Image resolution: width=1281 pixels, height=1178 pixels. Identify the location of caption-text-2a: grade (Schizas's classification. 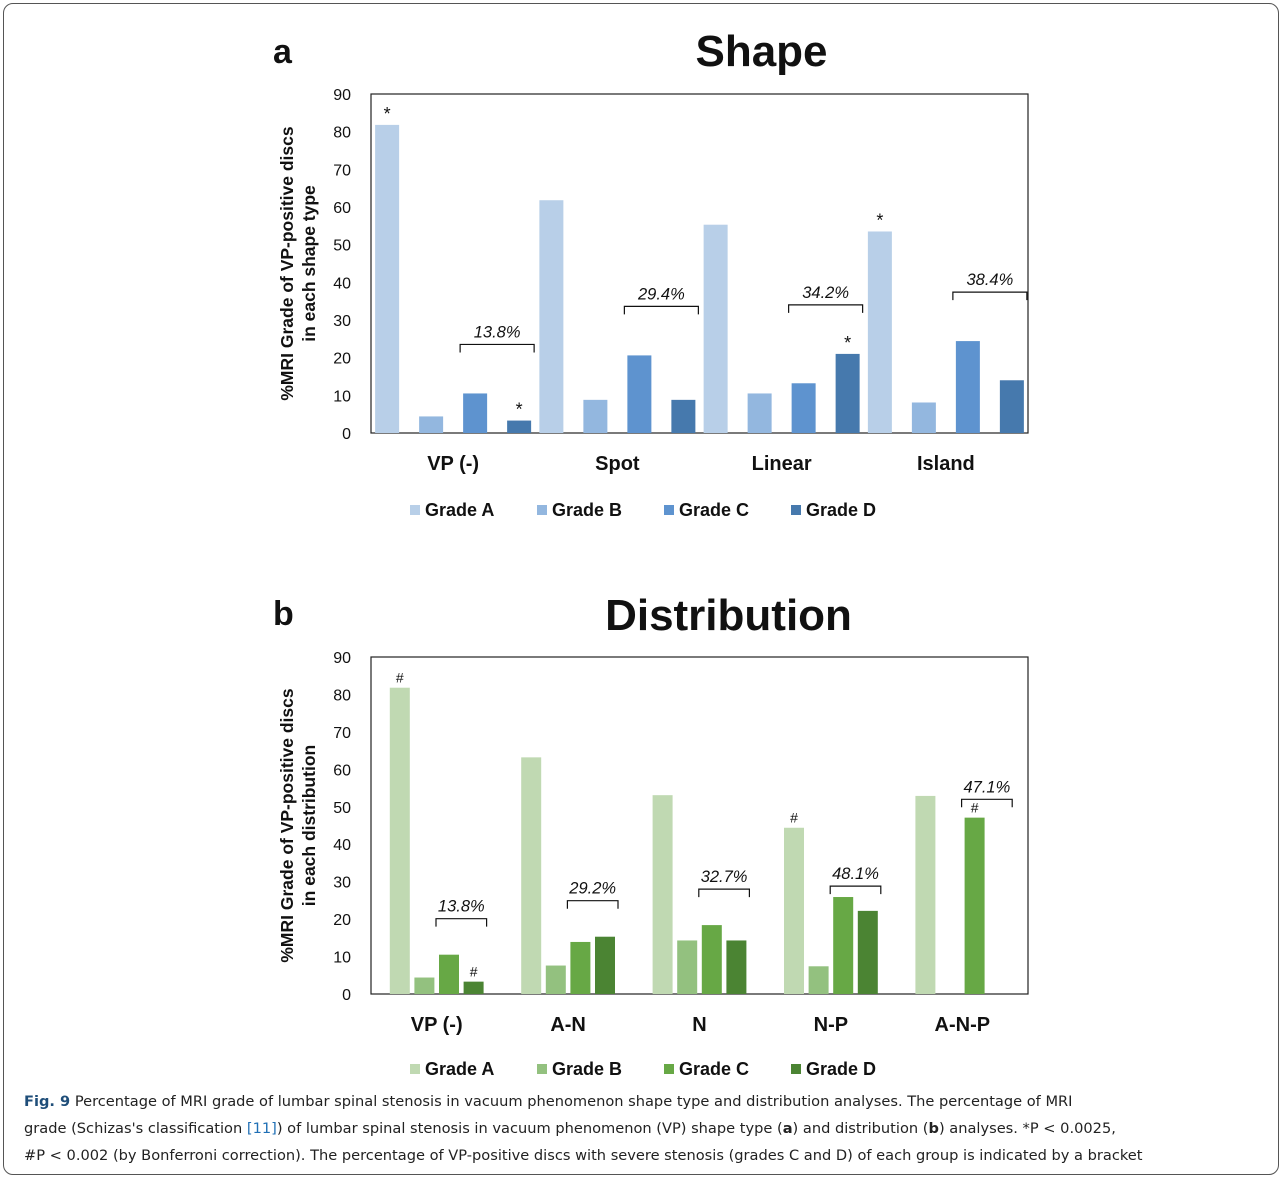
(135, 1128).